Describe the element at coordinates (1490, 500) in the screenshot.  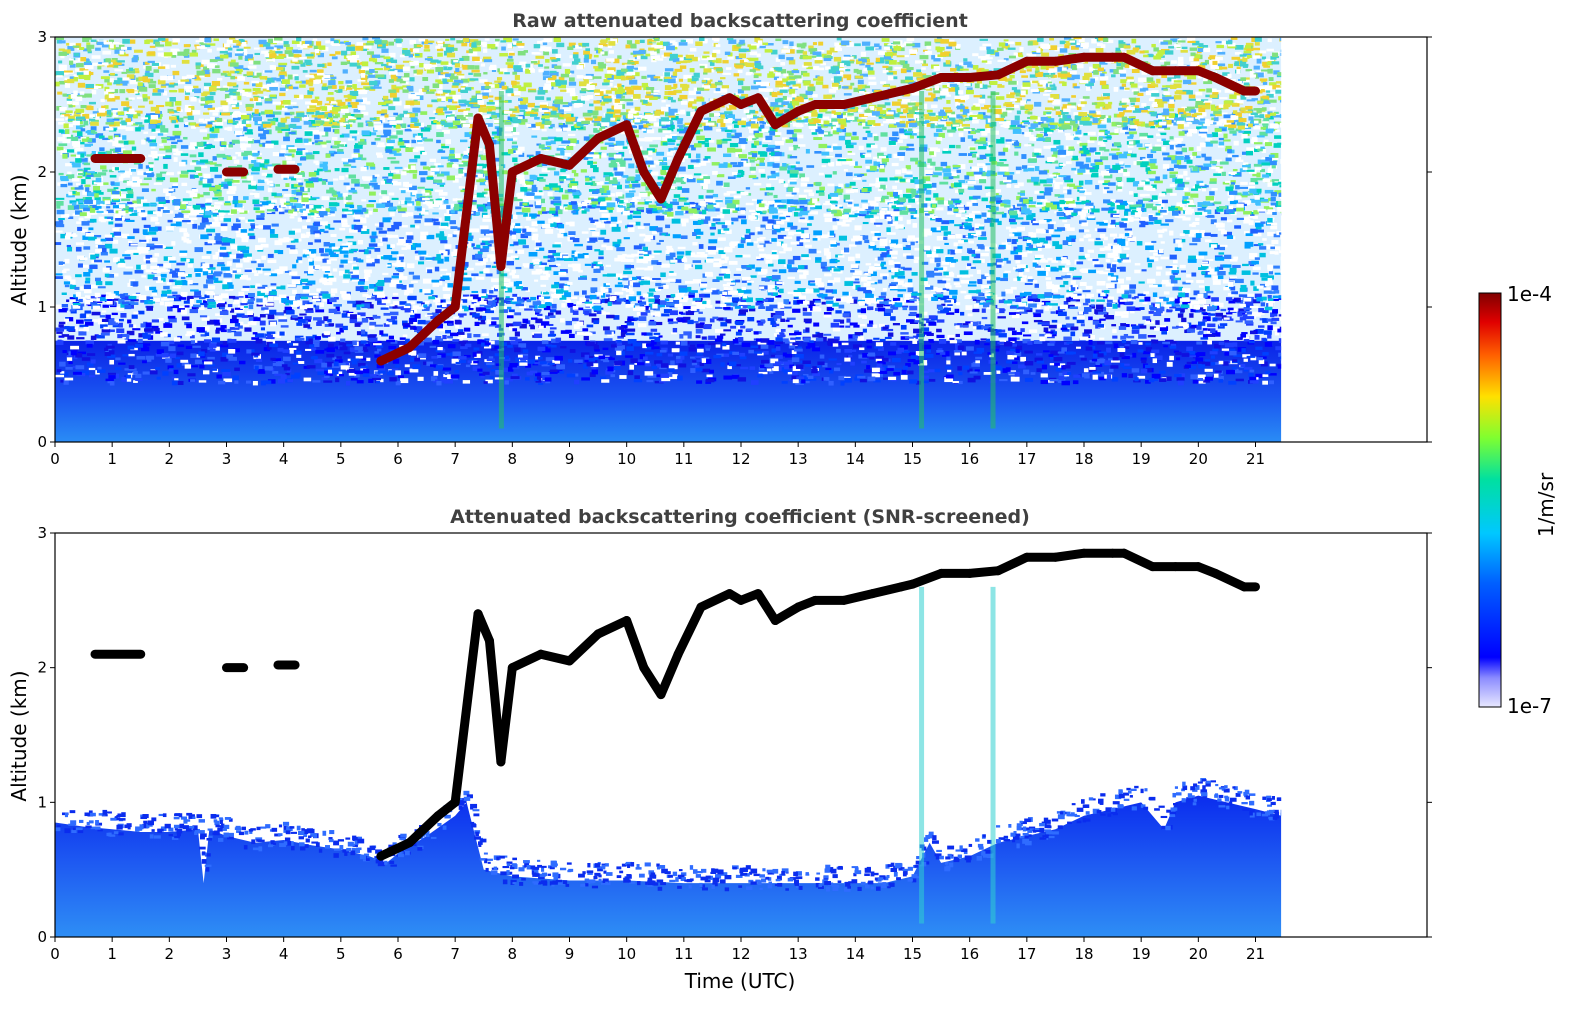
I see `colorbar-gradient` at that location.